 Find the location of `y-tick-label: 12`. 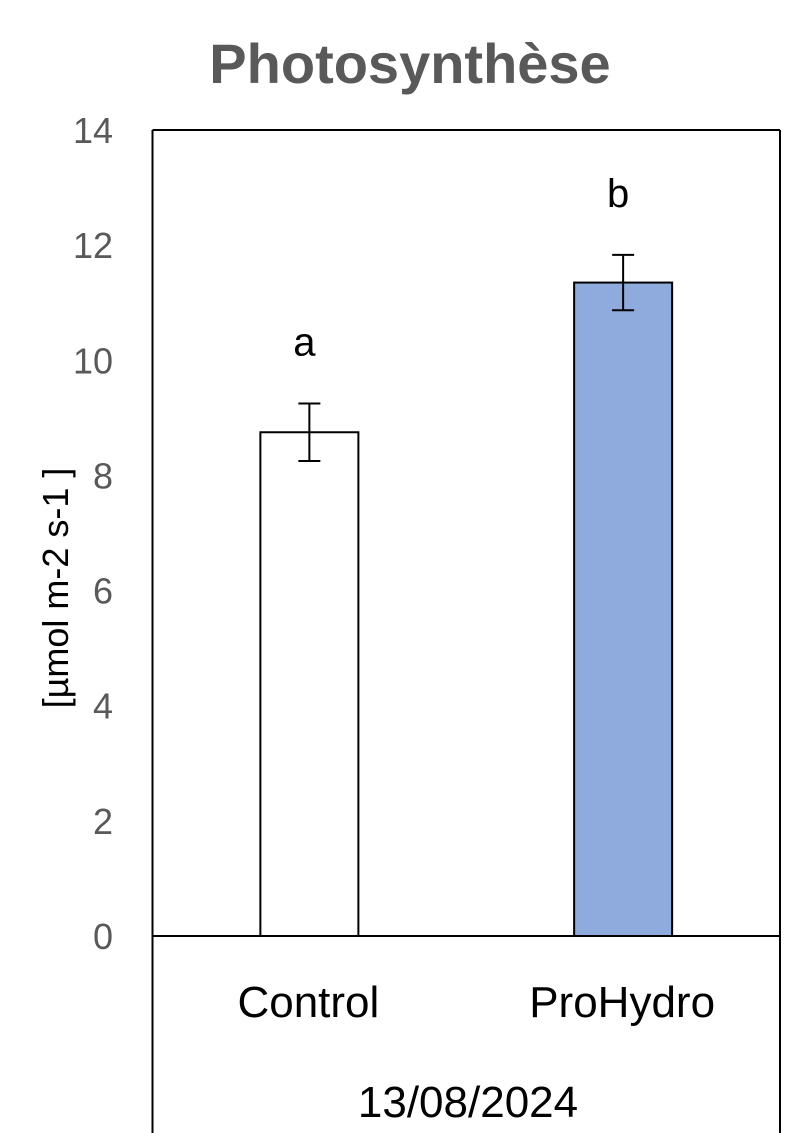

y-tick-label: 12 is located at coordinates (93, 245).